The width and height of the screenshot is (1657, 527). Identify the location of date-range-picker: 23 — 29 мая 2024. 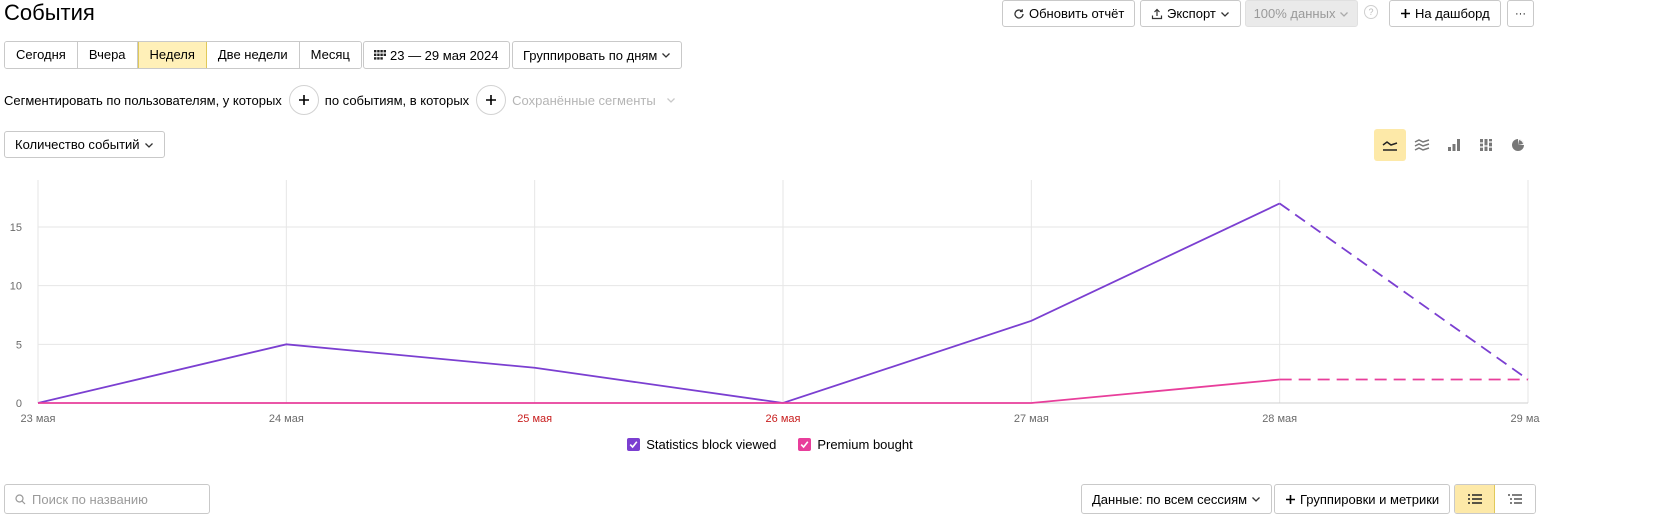
(436, 55).